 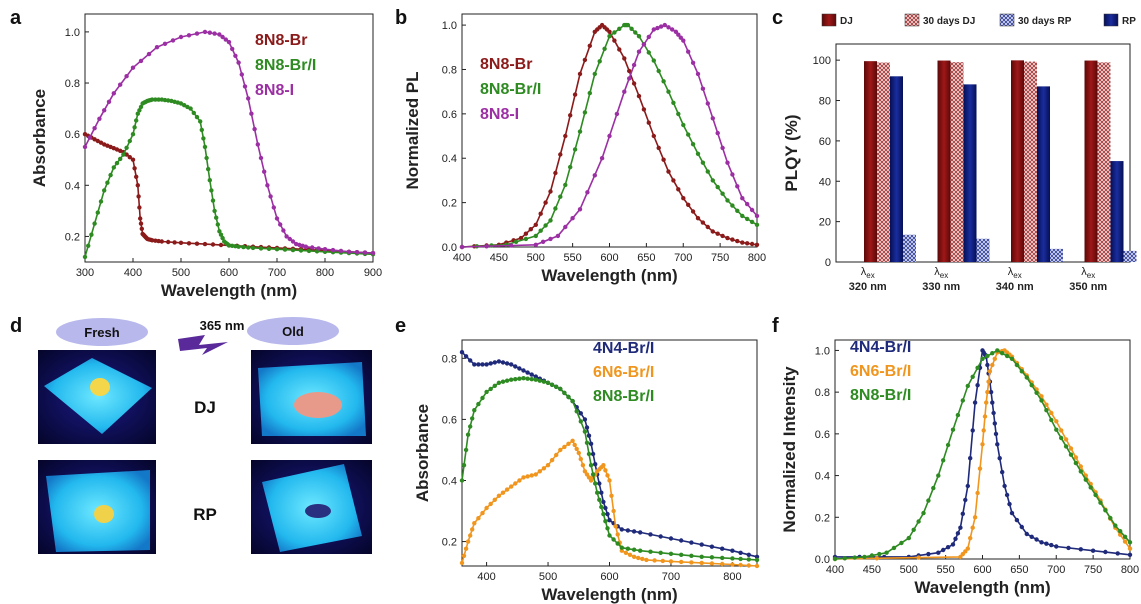 I want to click on category-symbol: λex, so click(x=1015, y=273).